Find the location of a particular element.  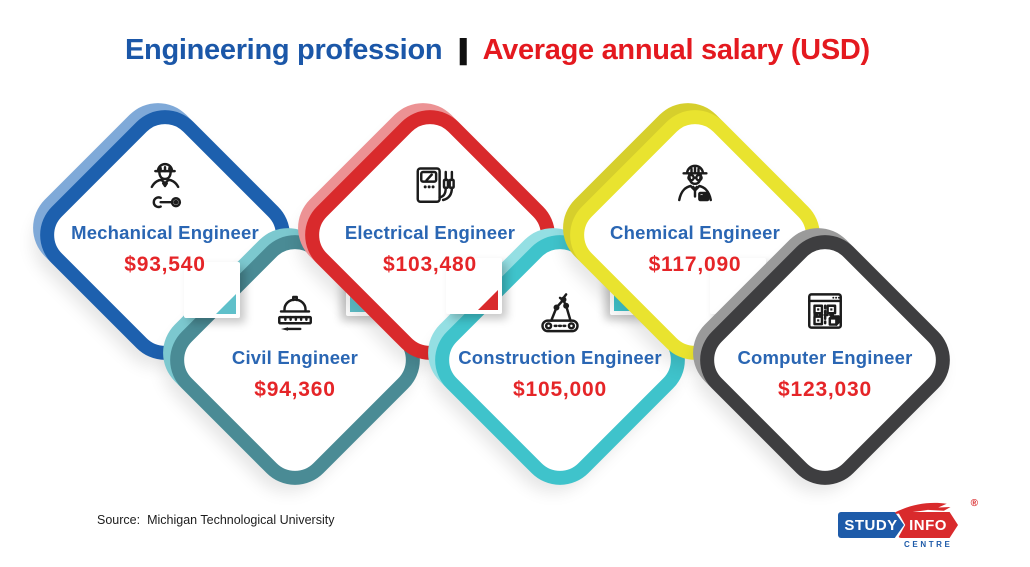

profession-label: Chemical Engineer is located at coordinates (695, 232).